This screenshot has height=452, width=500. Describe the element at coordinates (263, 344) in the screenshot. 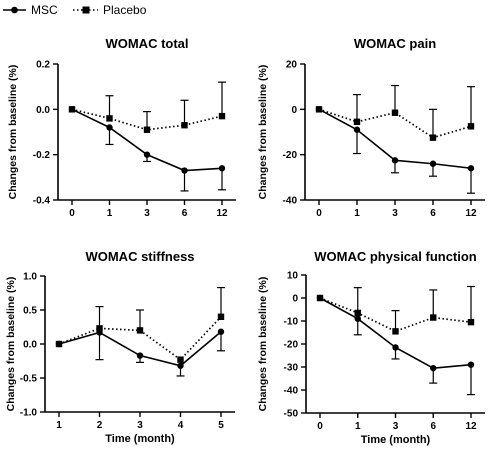

I see `womac-physical-function-ylabel: Changes from baseline (%)` at that location.